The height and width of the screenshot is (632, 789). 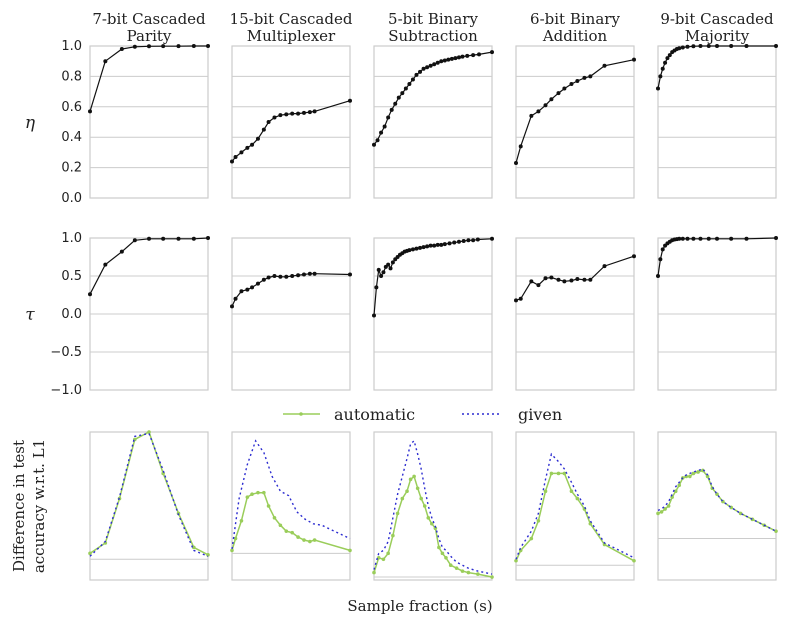 I want to click on column-title-line: 6-bit Binary, so click(x=575, y=19).